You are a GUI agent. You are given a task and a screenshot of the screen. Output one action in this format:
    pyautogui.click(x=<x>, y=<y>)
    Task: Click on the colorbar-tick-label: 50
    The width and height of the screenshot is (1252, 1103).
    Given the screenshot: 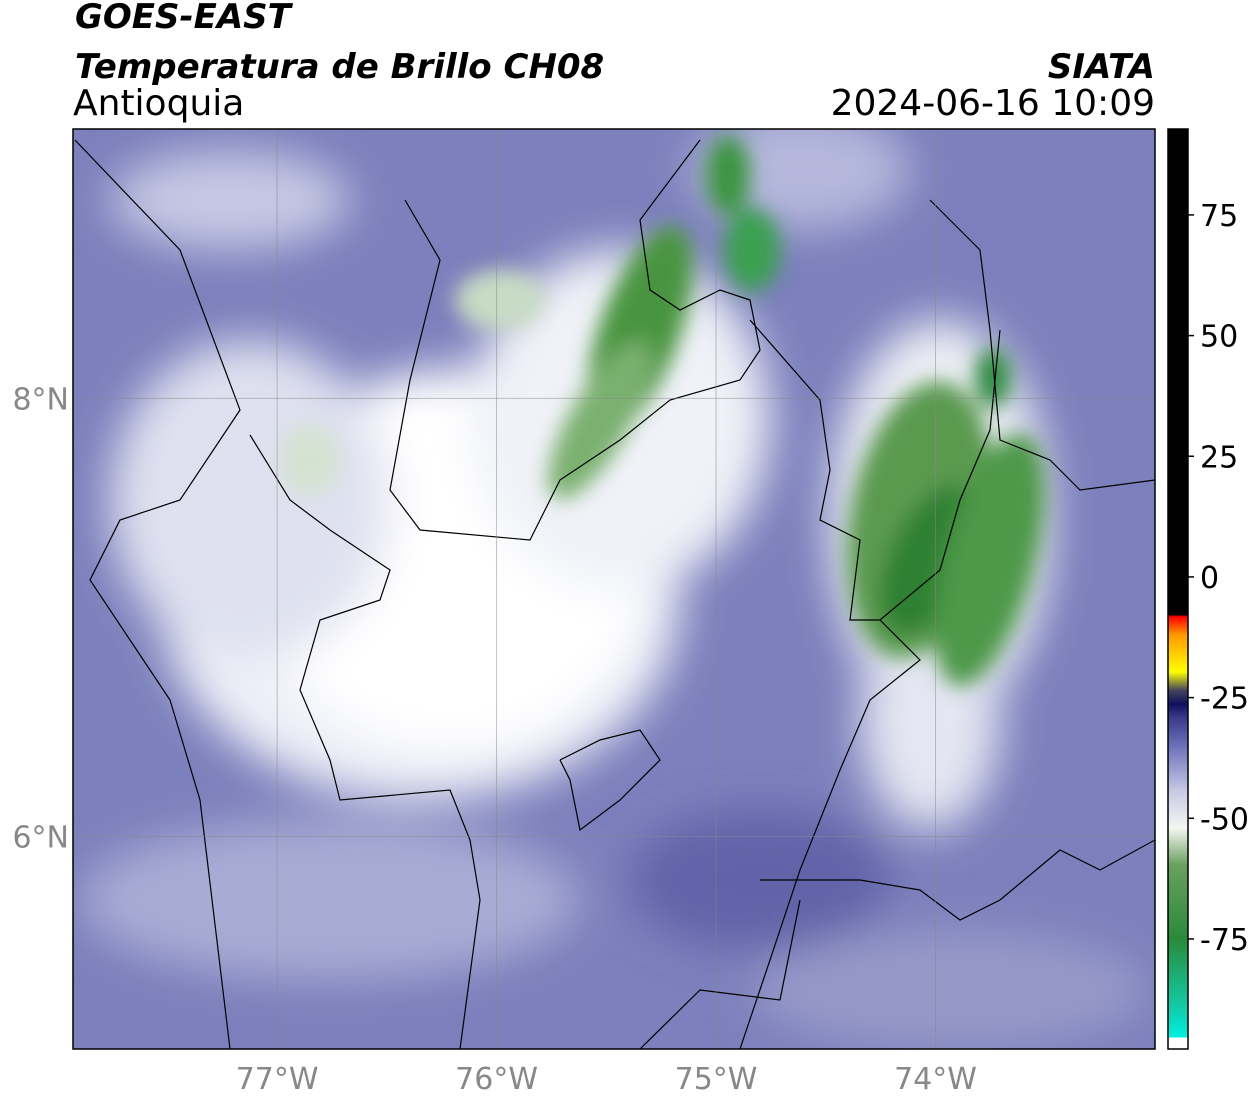 What is the action you would take?
    pyautogui.click(x=1219, y=337)
    